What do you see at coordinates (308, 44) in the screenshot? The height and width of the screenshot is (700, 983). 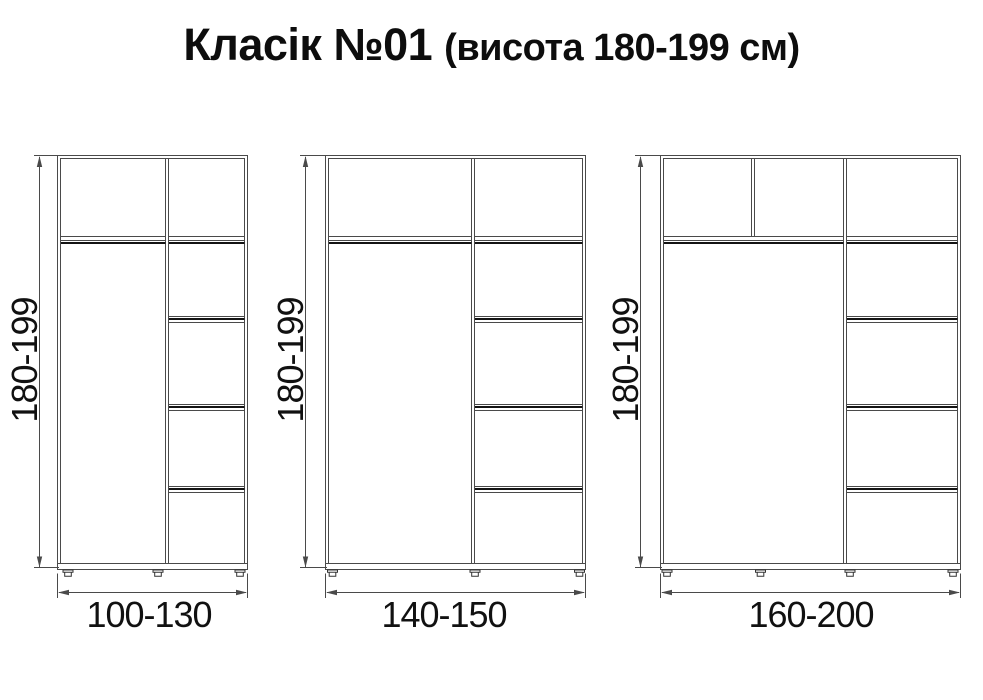 I see `page-title-main: Класік №01` at bounding box center [308, 44].